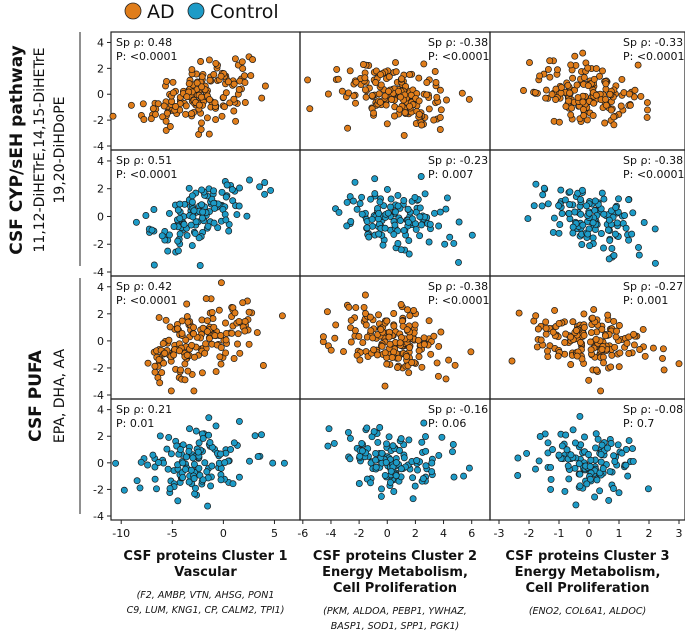 This screenshot has width=685, height=636. What do you see at coordinates (638, 423) in the screenshot?
I see `p-value-label: P: 0.7` at bounding box center [638, 423].